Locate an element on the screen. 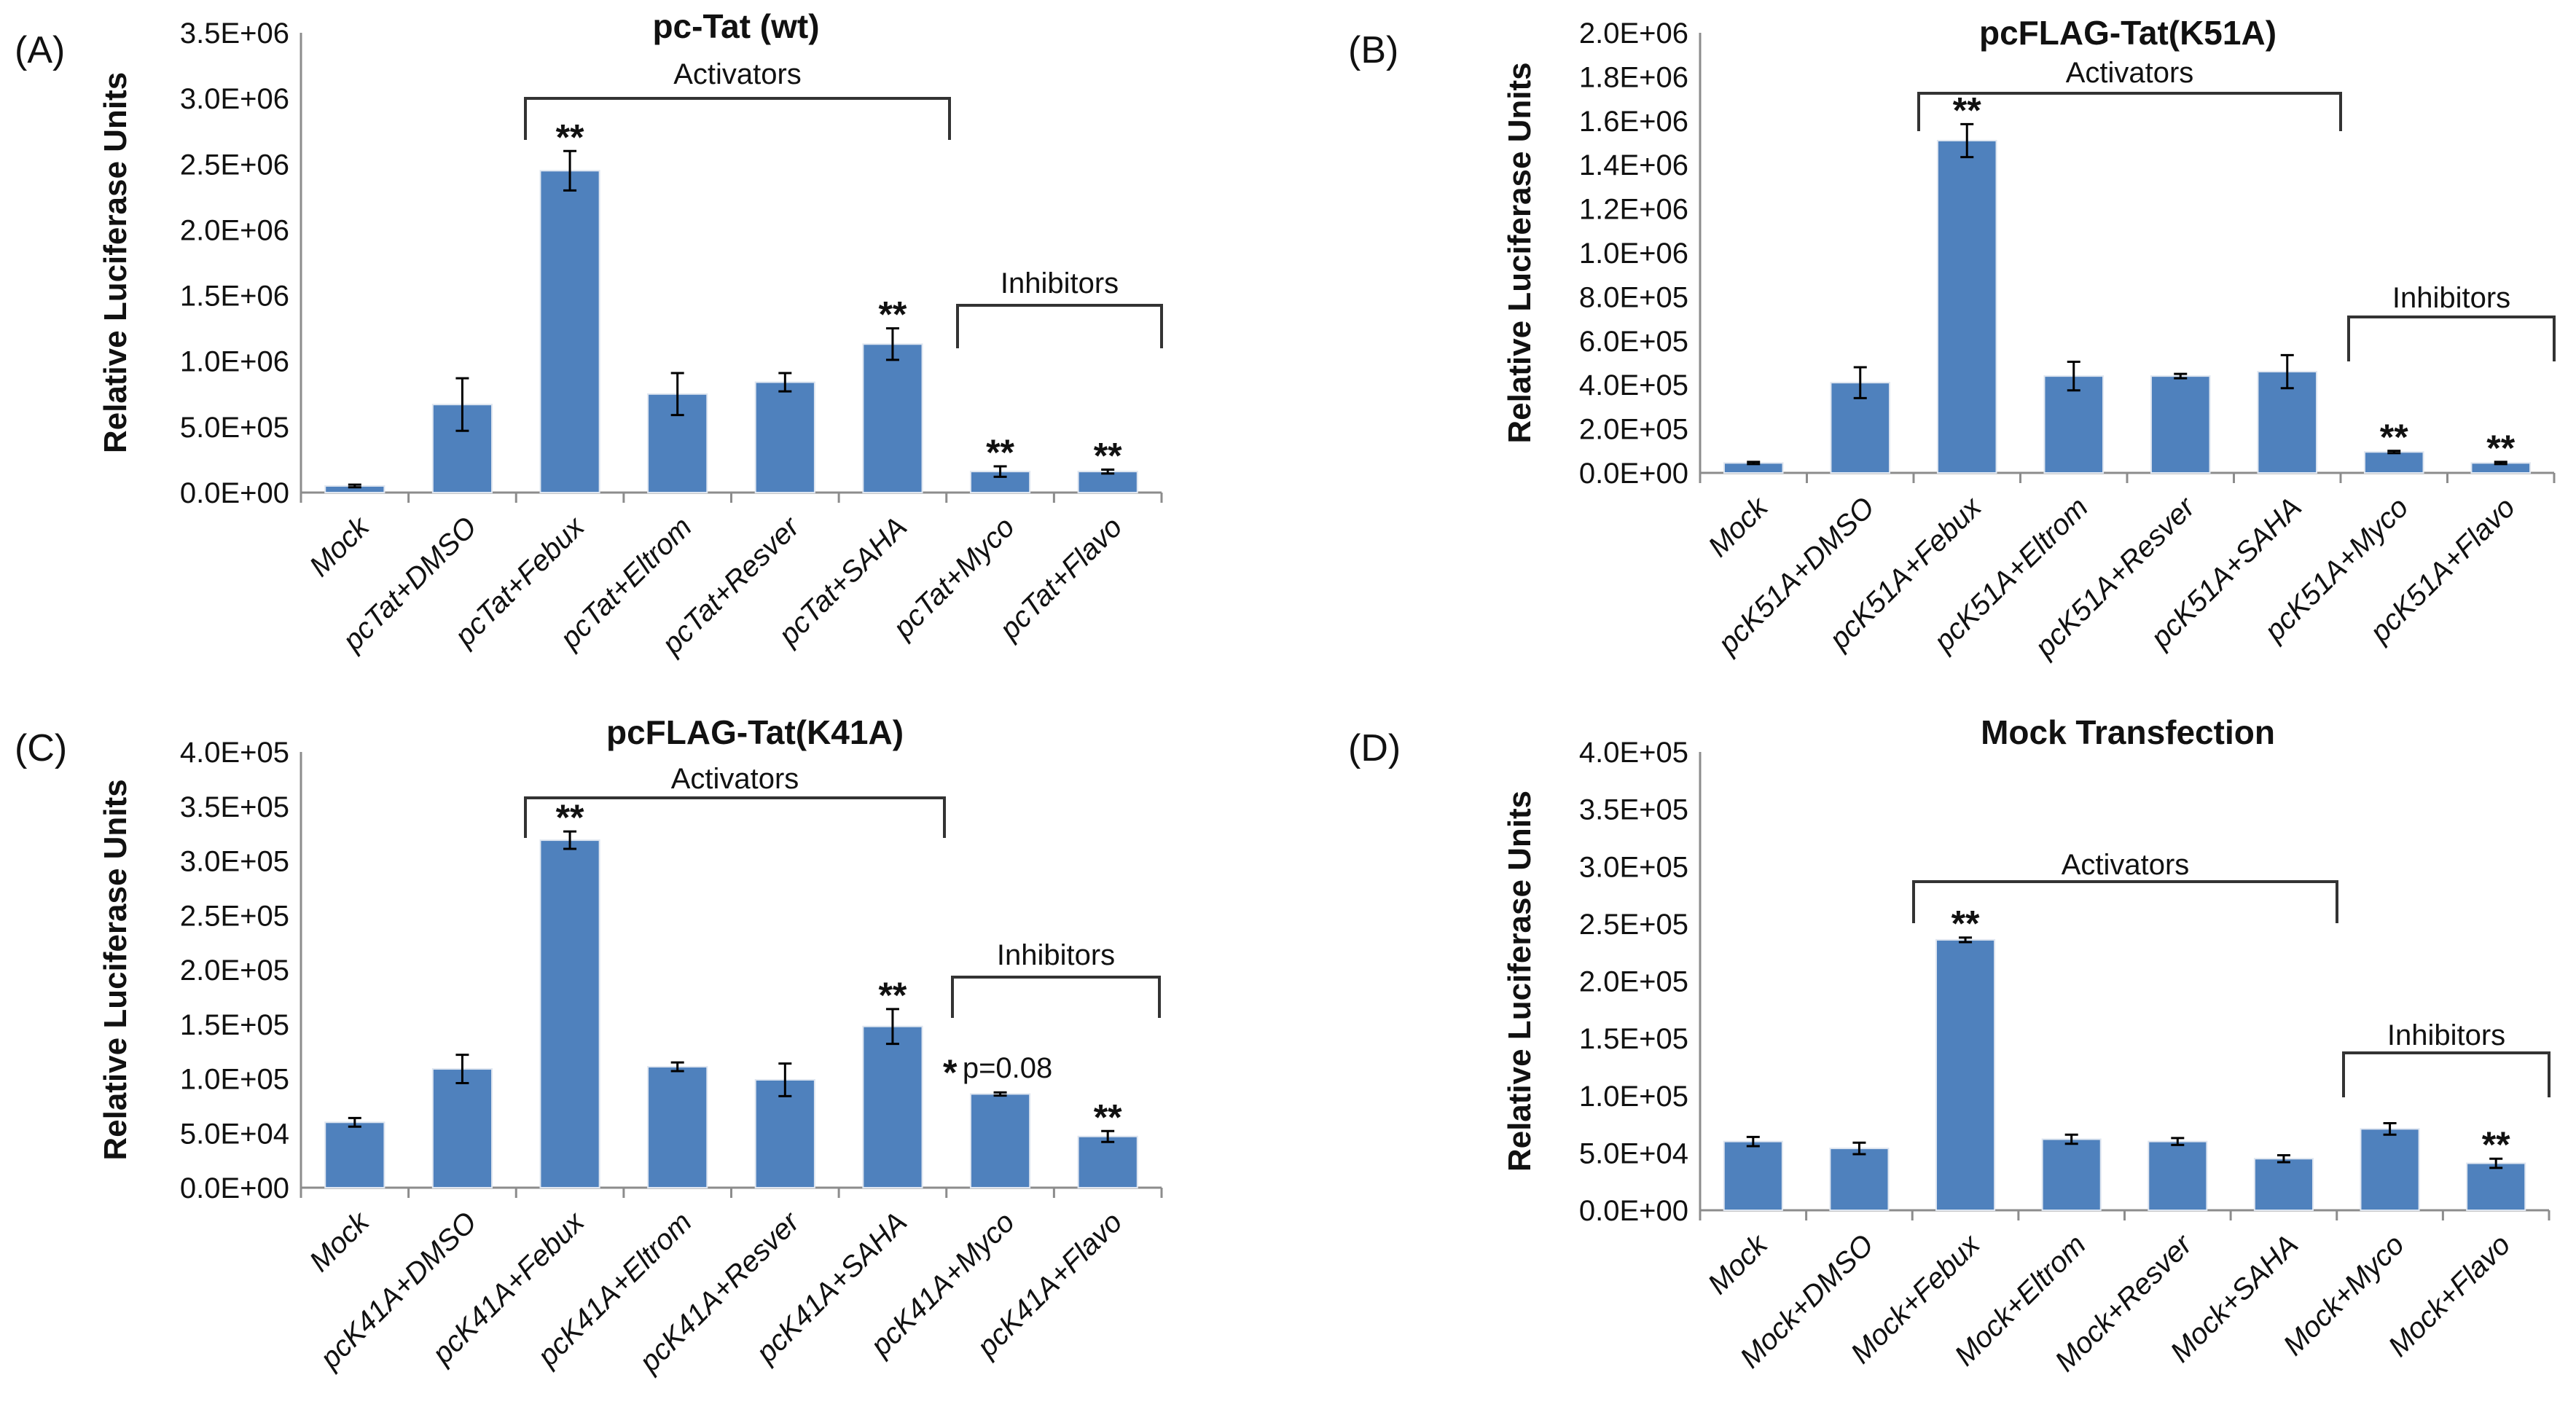  y-tick-label: 1.6E+06 is located at coordinates (1633, 122).